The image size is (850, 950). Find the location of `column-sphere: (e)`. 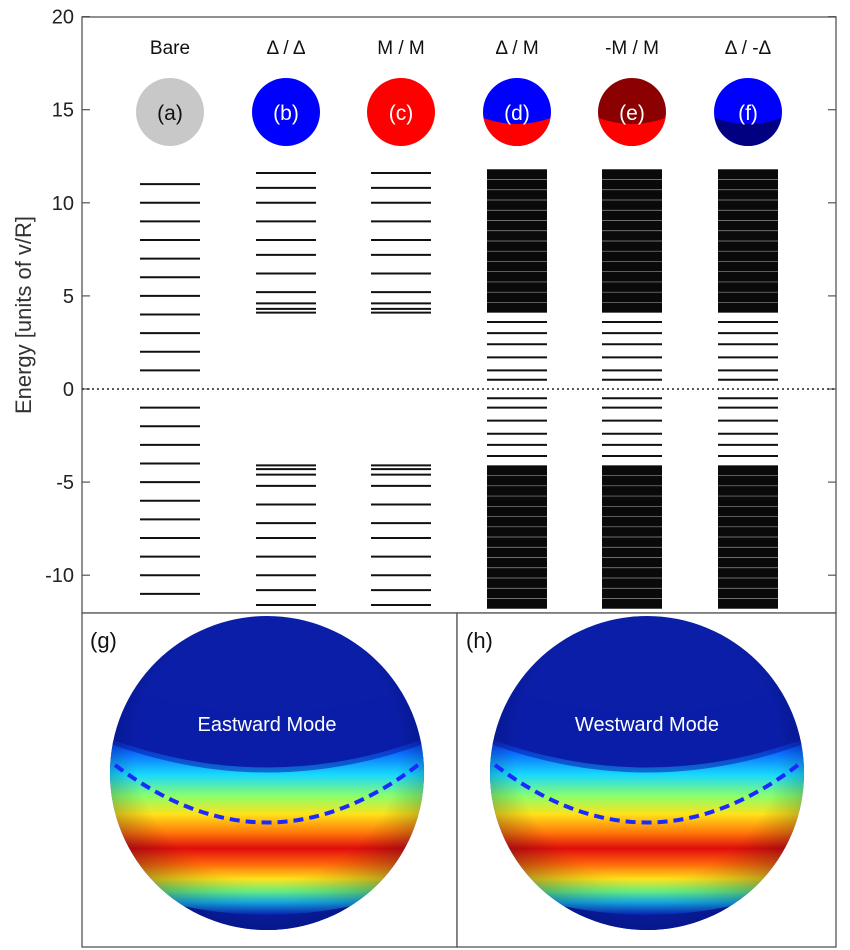

column-sphere: (e) is located at coordinates (632, 112).